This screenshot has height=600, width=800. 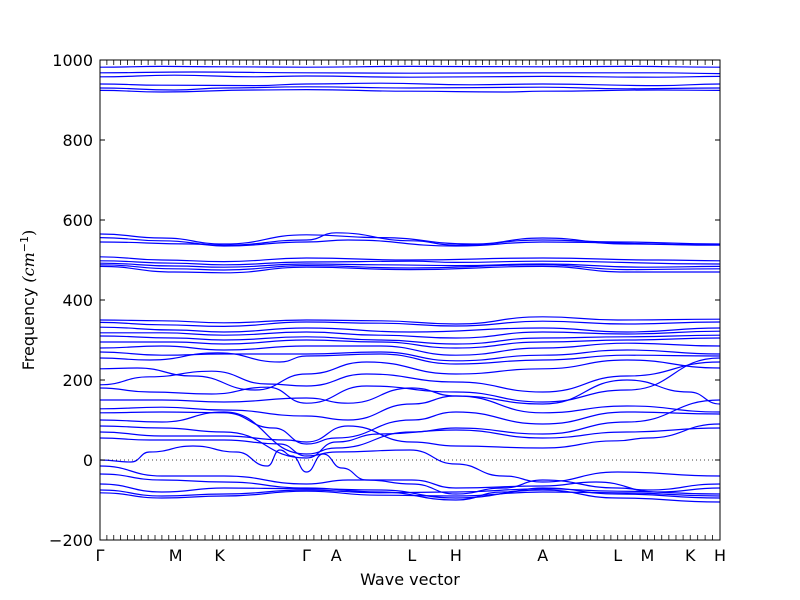 I want to click on y-axis-title-text: Frequency, so click(x=28, y=329).